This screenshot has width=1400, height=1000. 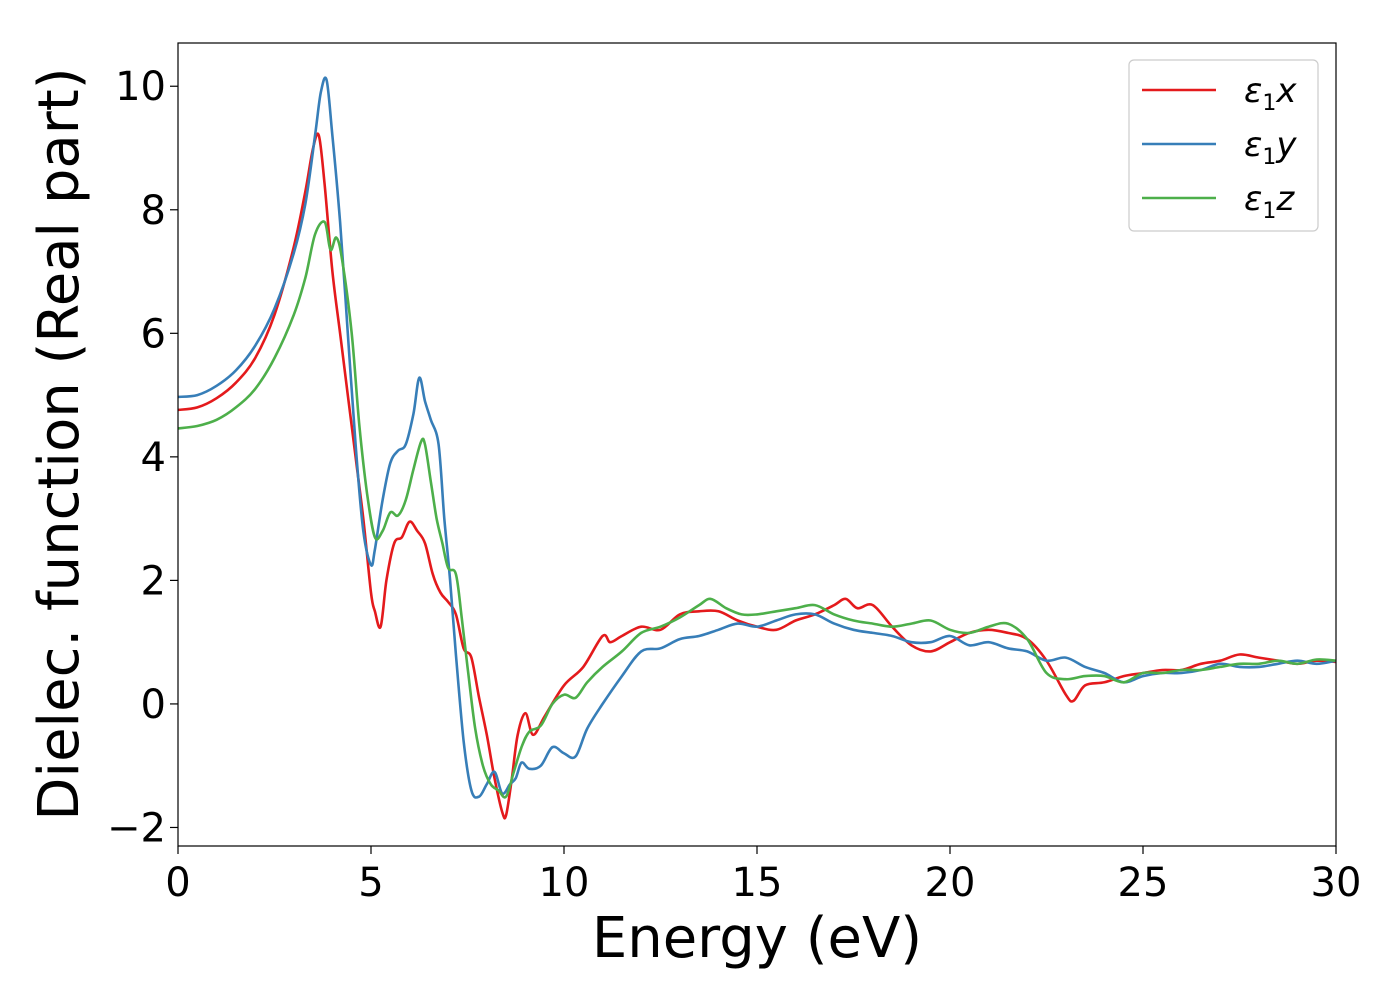 I want to click on x-tick-label: 25, so click(x=1143, y=883).